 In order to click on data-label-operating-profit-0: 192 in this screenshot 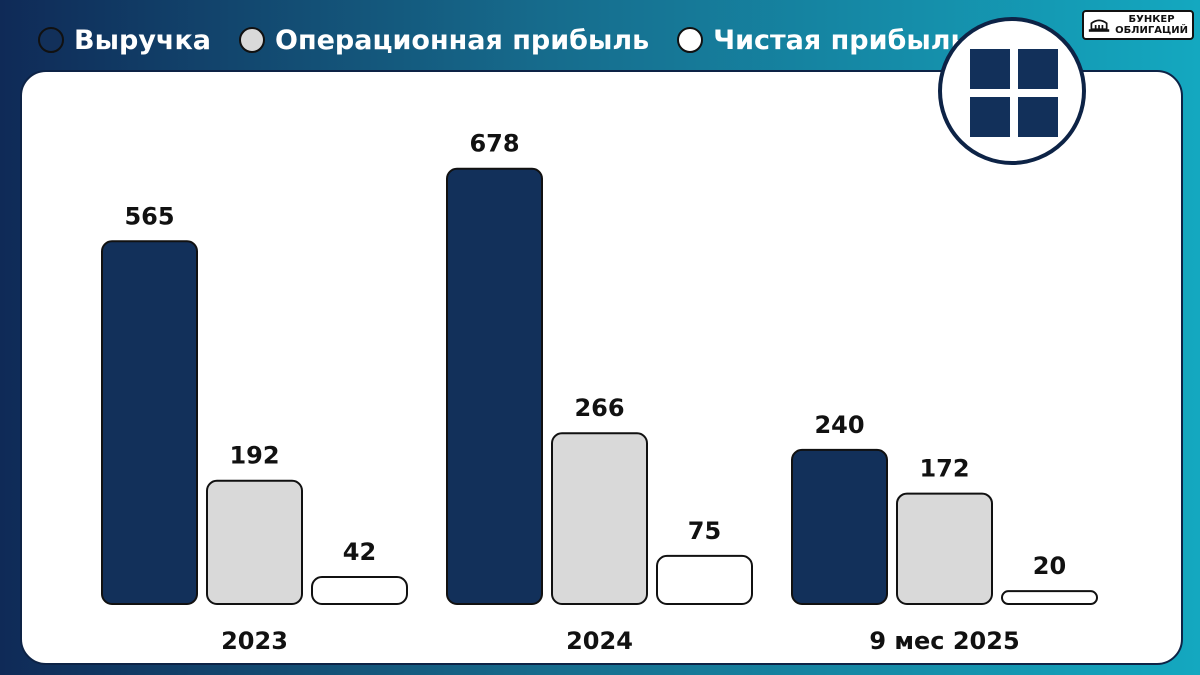, I will do `click(254, 456)`.